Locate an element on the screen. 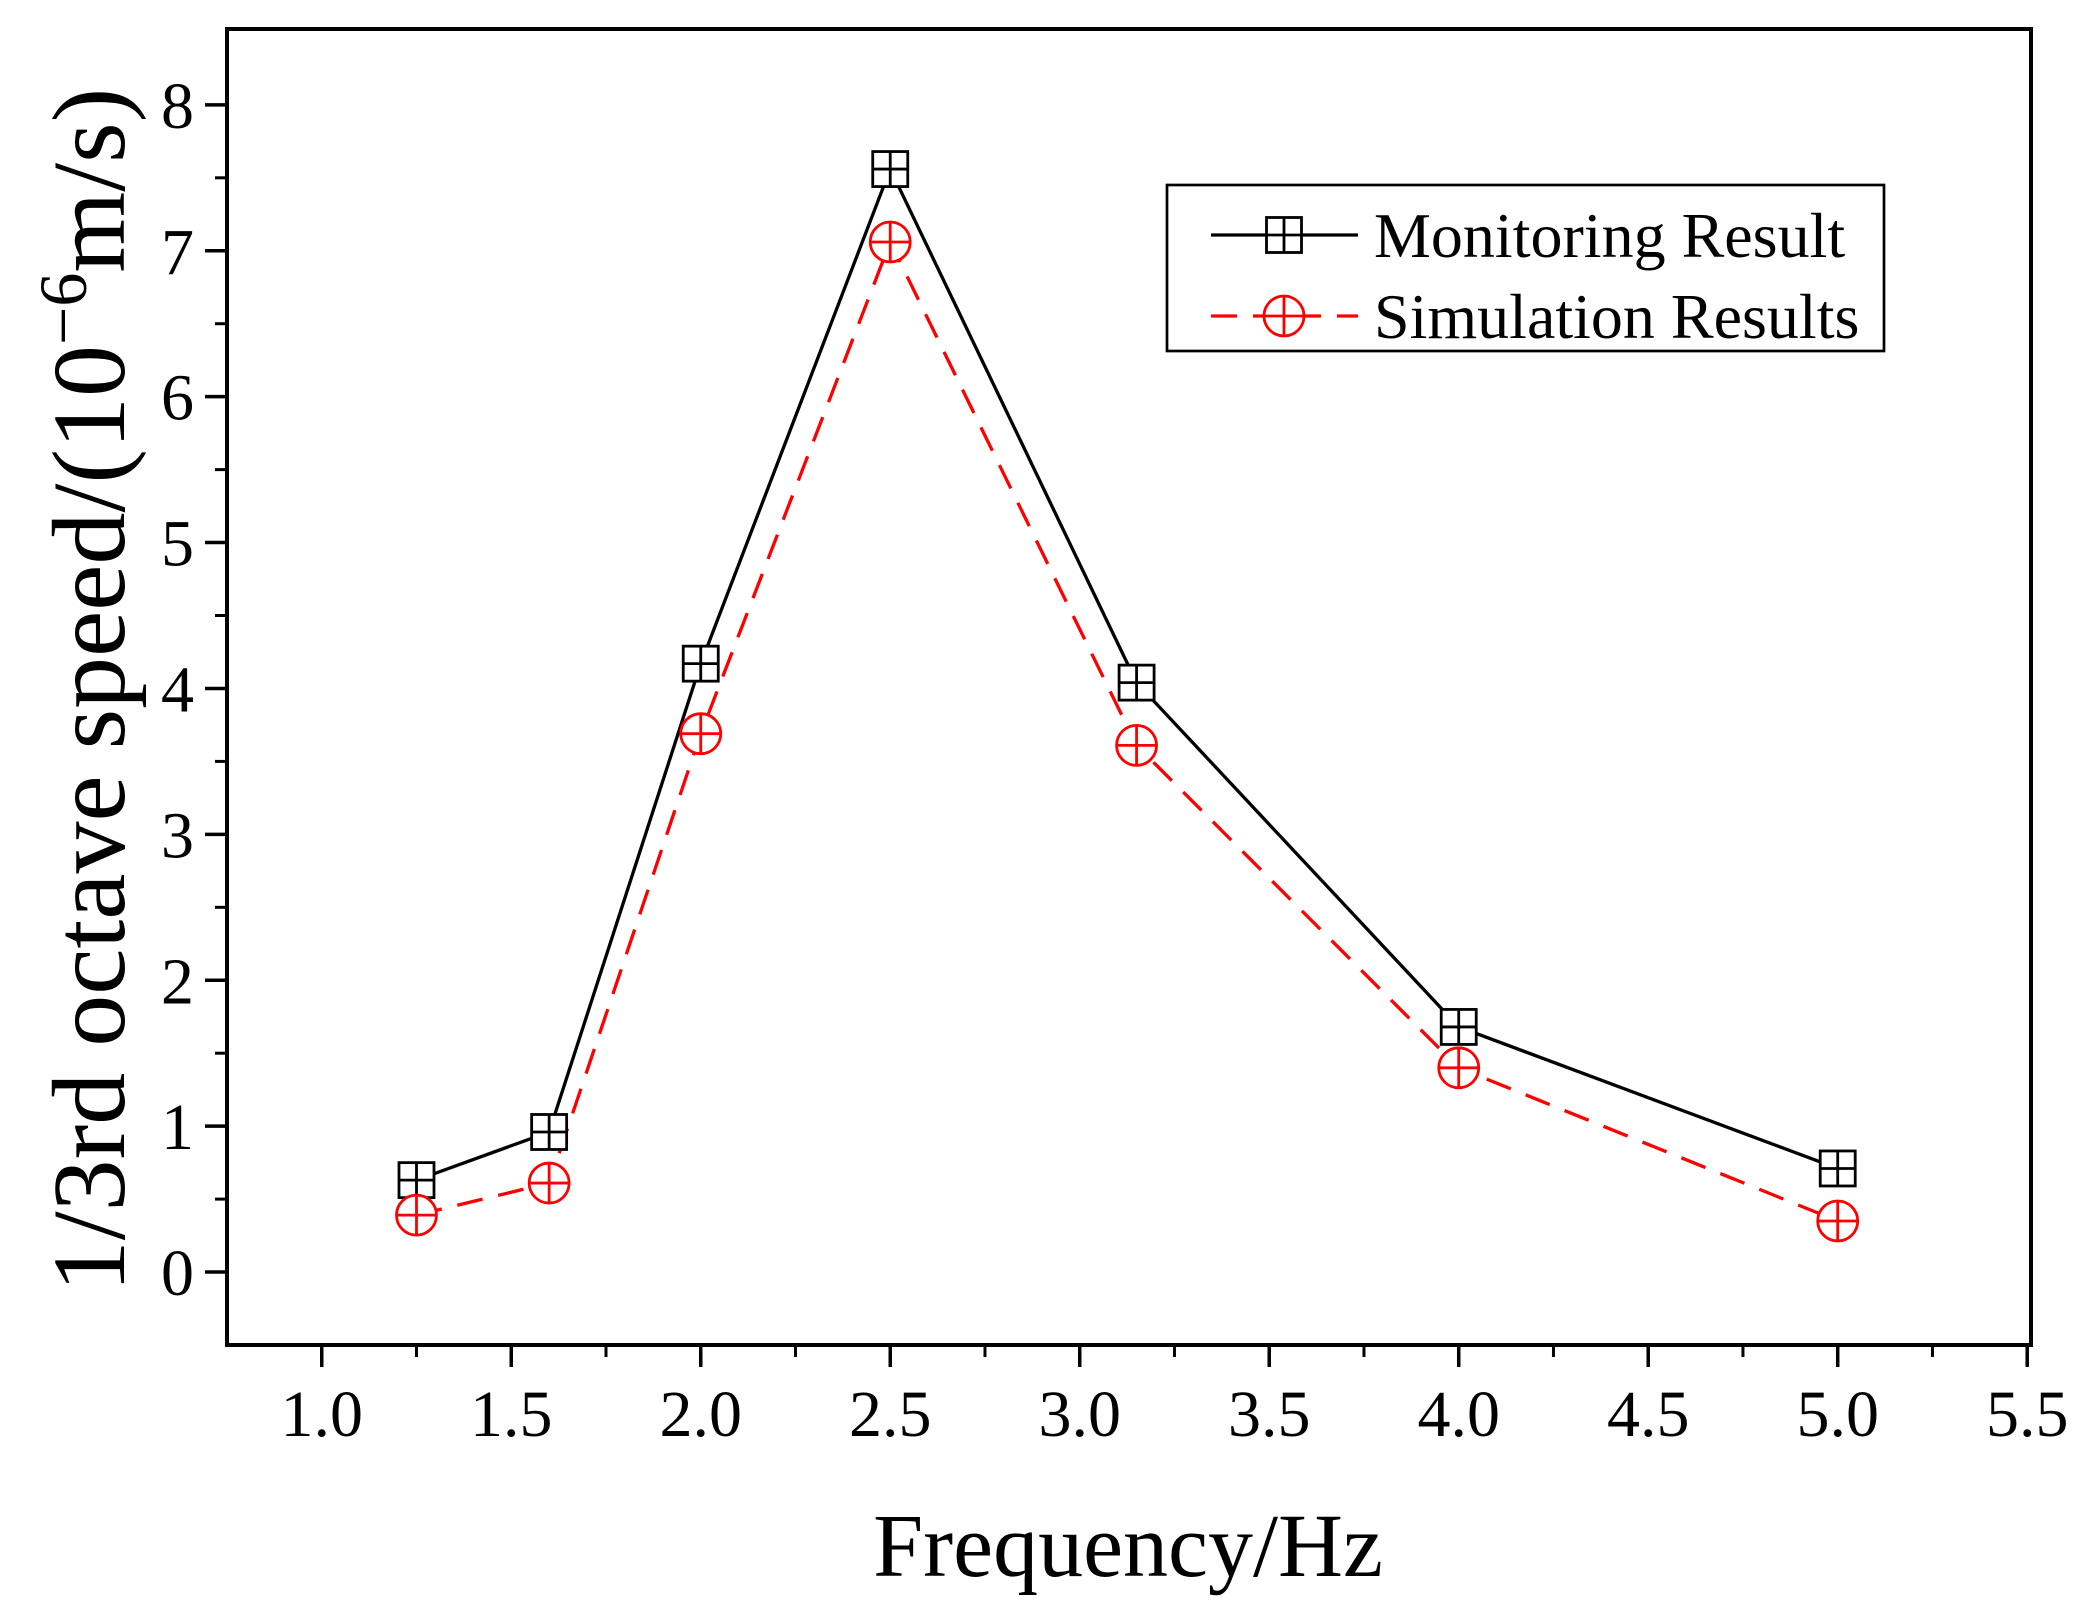 Image resolution: width=2098 pixels, height=1616 pixels. x-tick-label: 2.0 is located at coordinates (700, 1414).